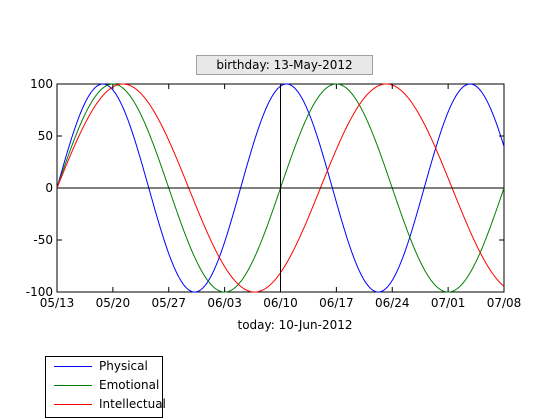 The image size is (560, 420). Describe the element at coordinates (448, 303) in the screenshot. I see `x-tick-label: 07/01` at that location.